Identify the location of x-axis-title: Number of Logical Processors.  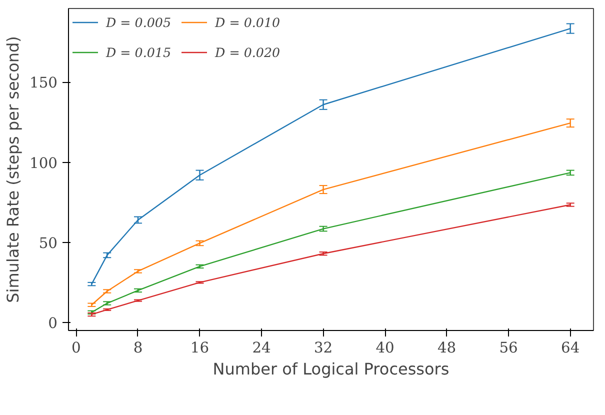
(331, 369).